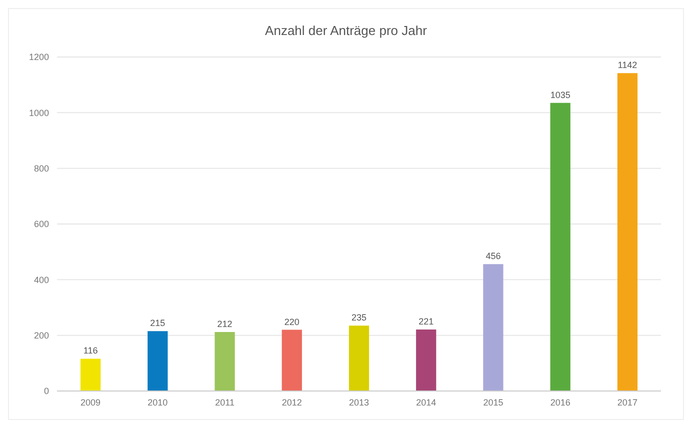 The width and height of the screenshot is (690, 426). What do you see at coordinates (38, 57) in the screenshot?
I see `y-tick-label: 1200` at bounding box center [38, 57].